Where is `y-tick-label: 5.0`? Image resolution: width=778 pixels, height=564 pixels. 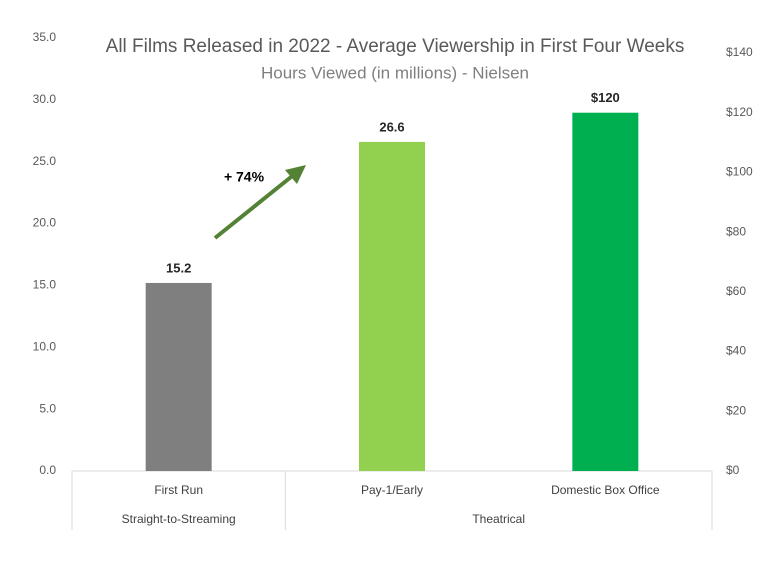
y-tick-label: 5.0 is located at coordinates (47, 408).